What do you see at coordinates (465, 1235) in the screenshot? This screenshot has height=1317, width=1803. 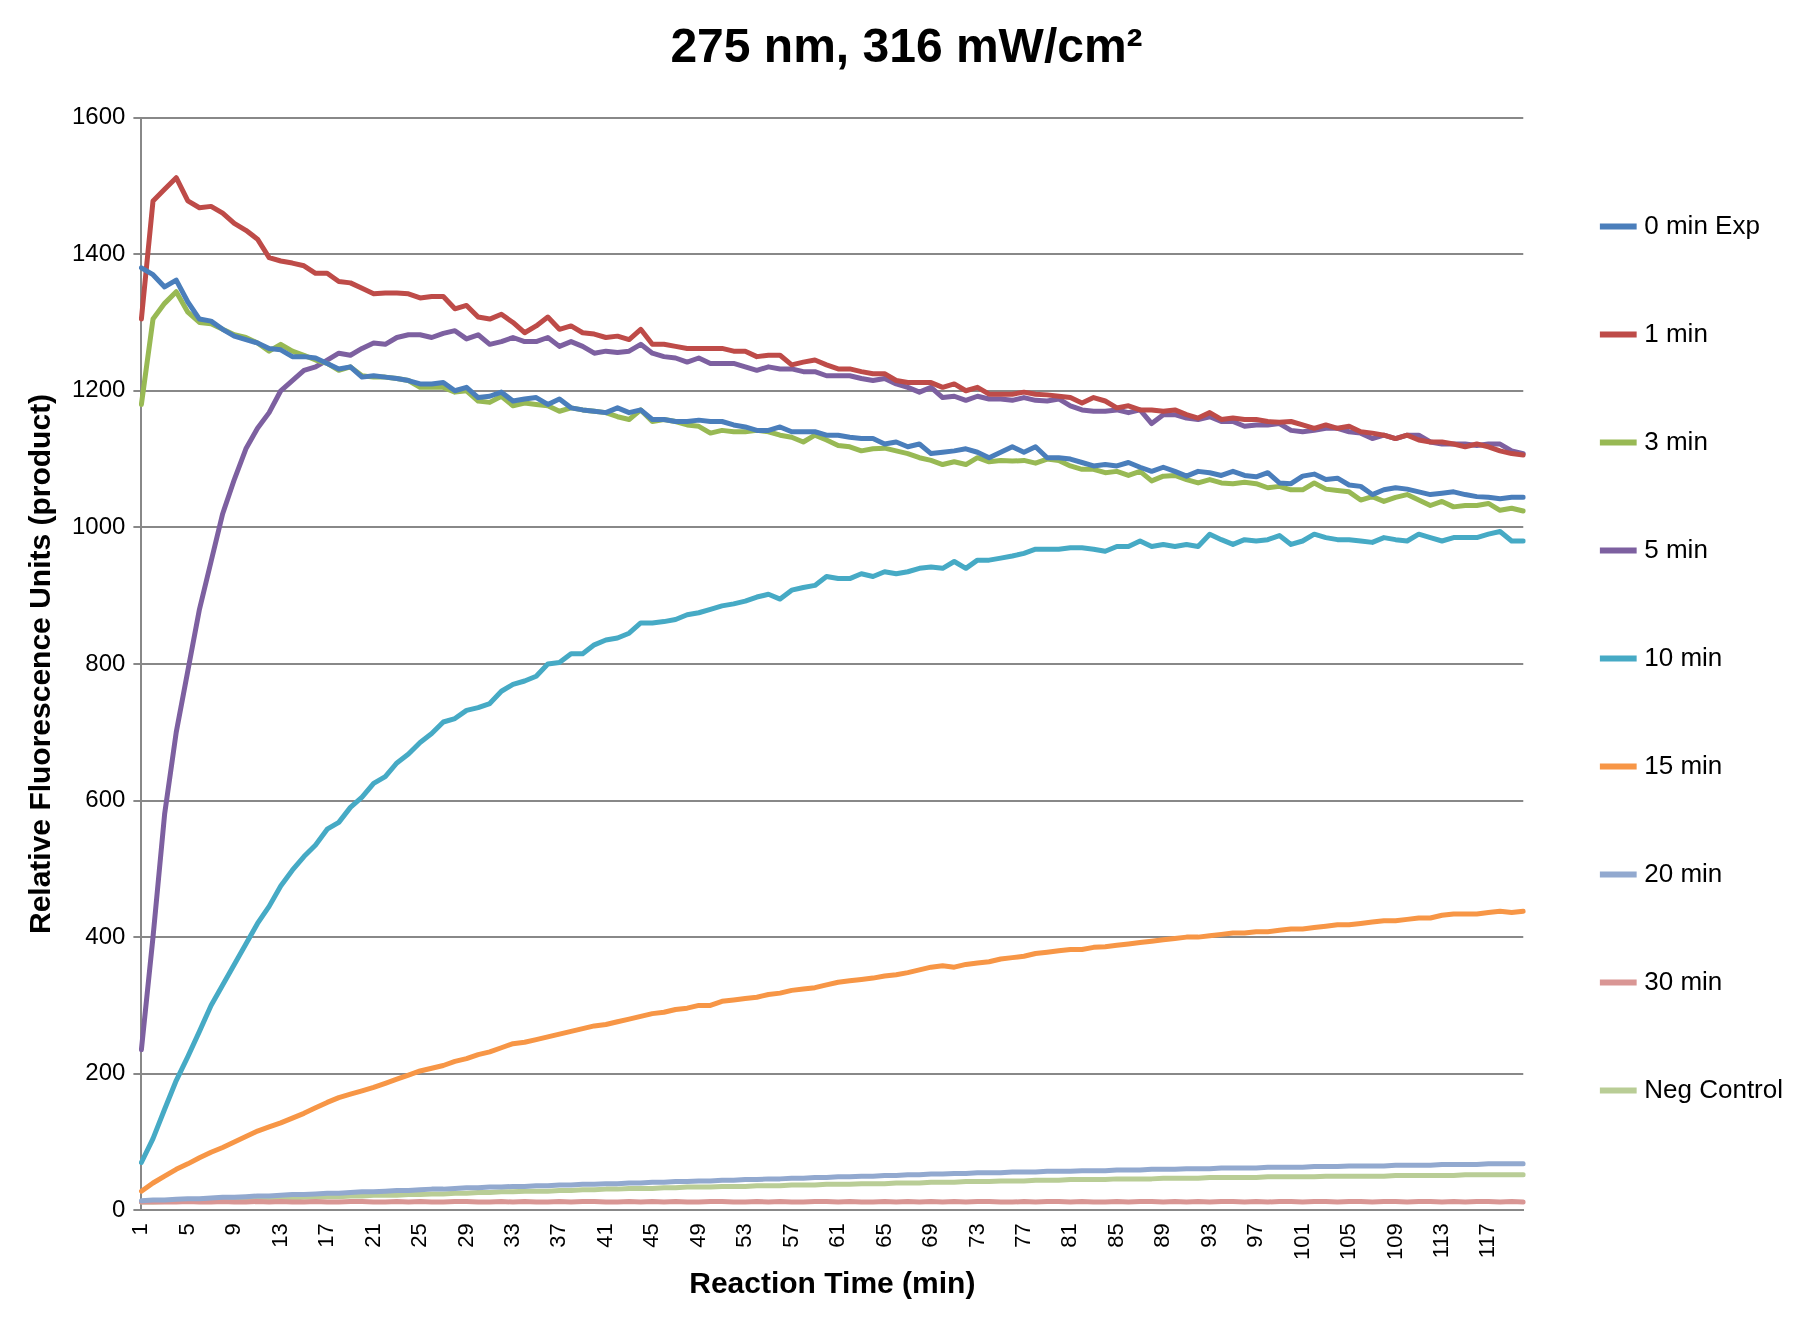 I see `x-tick-label: 29` at bounding box center [465, 1235].